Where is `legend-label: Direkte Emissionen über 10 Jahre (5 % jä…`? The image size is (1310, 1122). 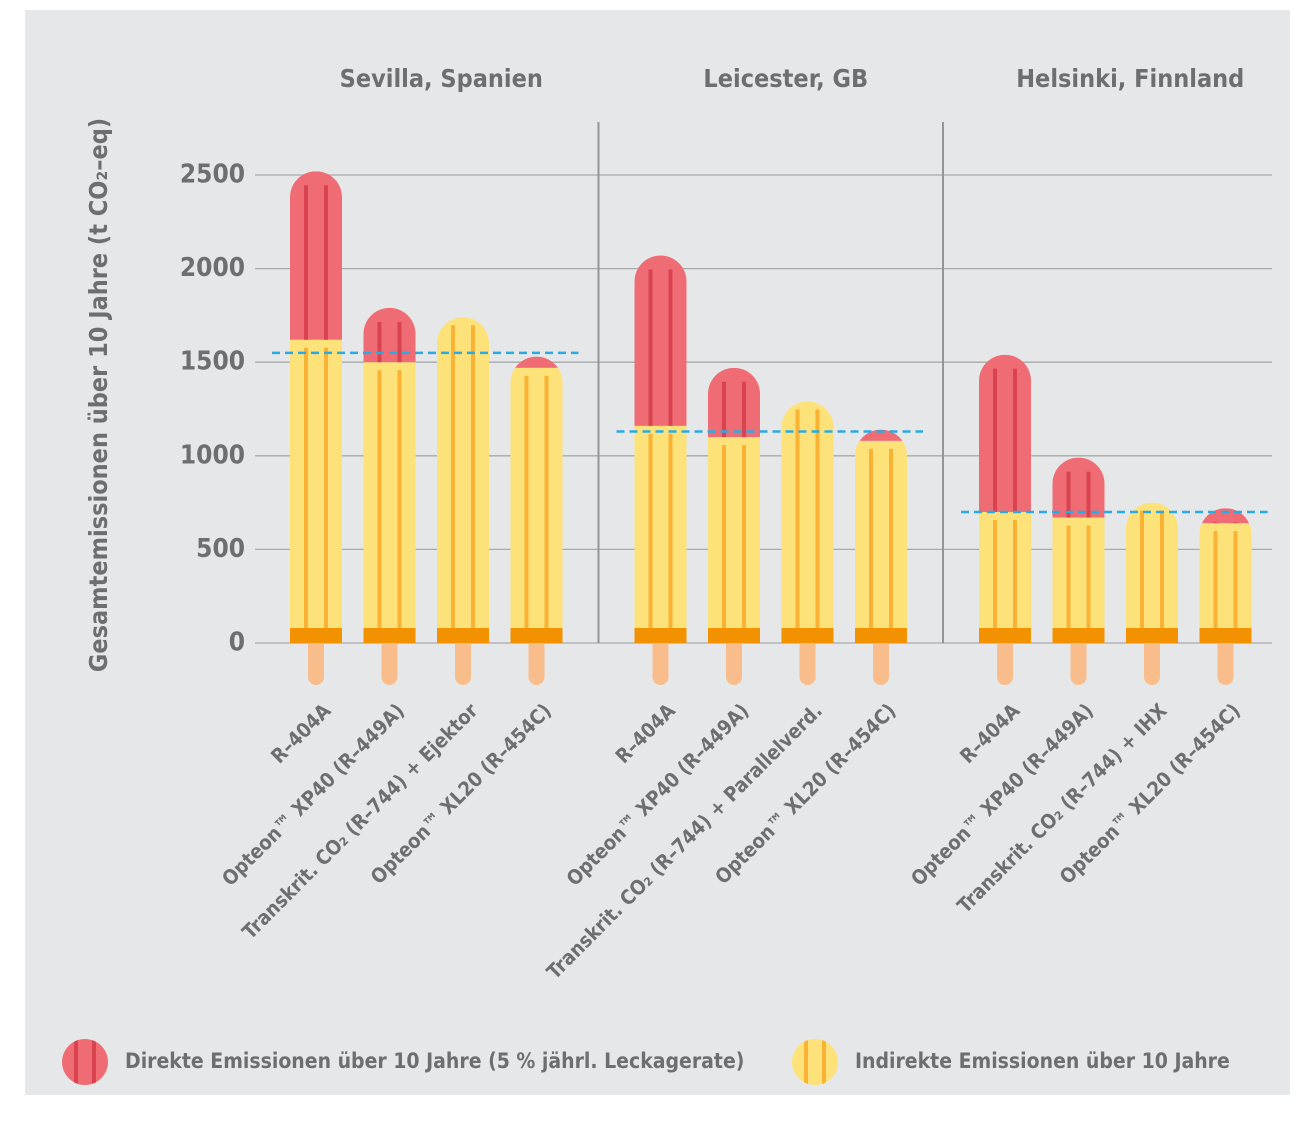 legend-label: Direkte Emissionen über 10 Jahre (5 % jä… is located at coordinates (434, 1061).